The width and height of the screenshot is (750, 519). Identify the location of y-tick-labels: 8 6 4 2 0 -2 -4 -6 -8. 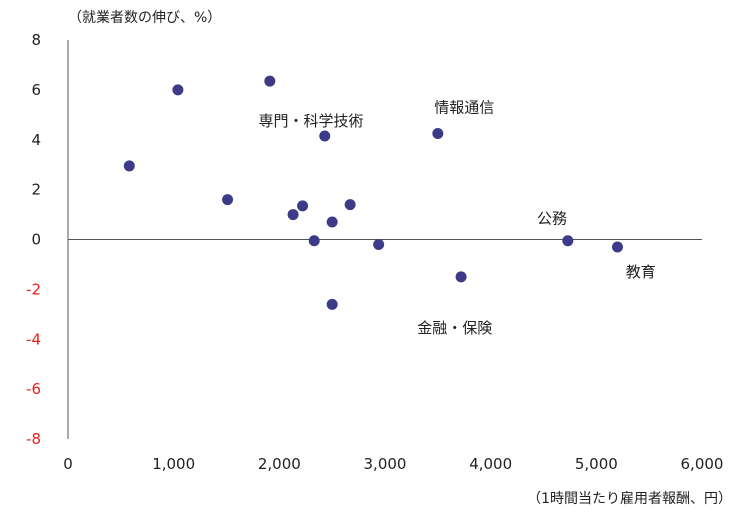
(33, 239).